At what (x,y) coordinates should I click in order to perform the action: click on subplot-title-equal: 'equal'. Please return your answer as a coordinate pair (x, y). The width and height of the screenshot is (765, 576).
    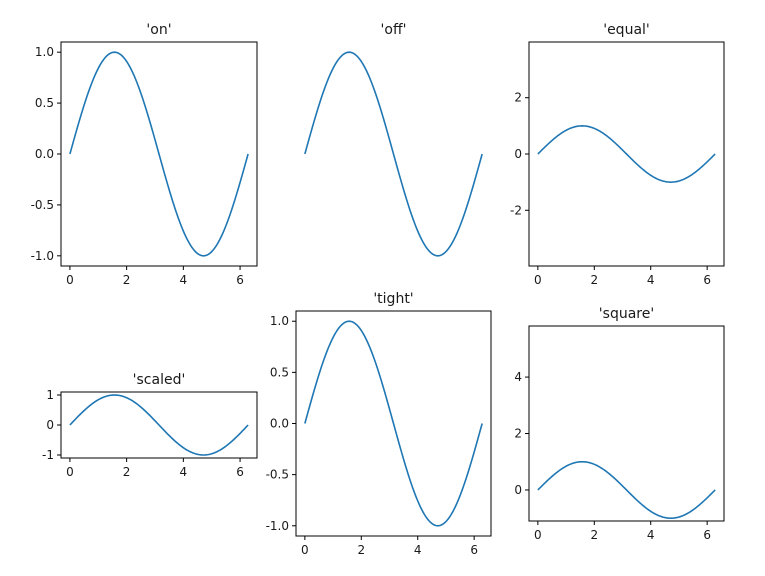
    Looking at the image, I should click on (626, 30).